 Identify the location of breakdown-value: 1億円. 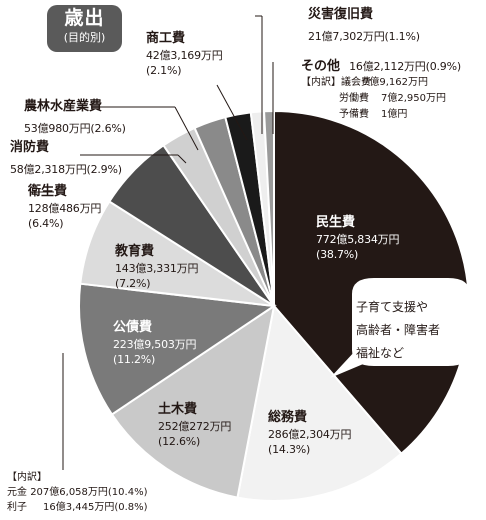
(394, 114).